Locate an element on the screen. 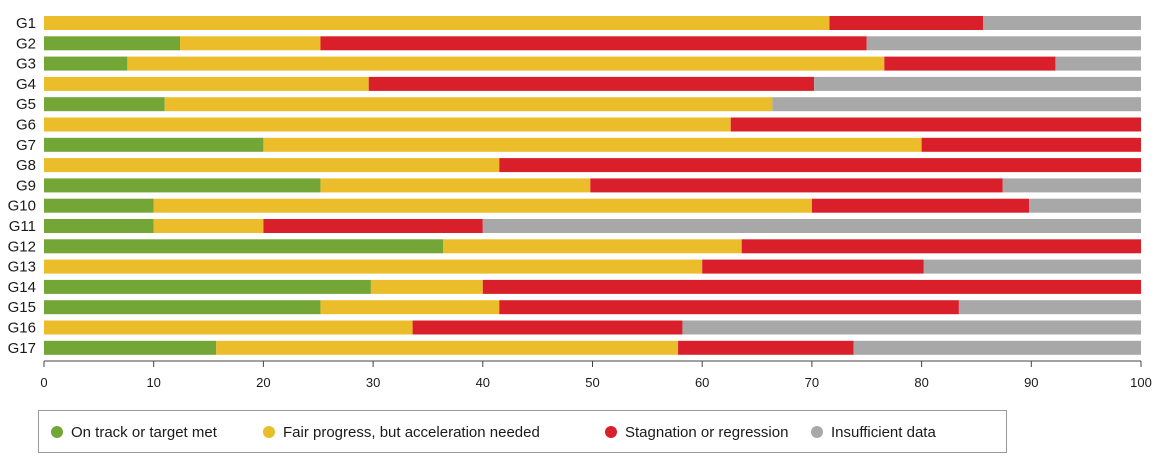 The width and height of the screenshot is (1158, 469). x-tick-label: 50 is located at coordinates (592, 382).